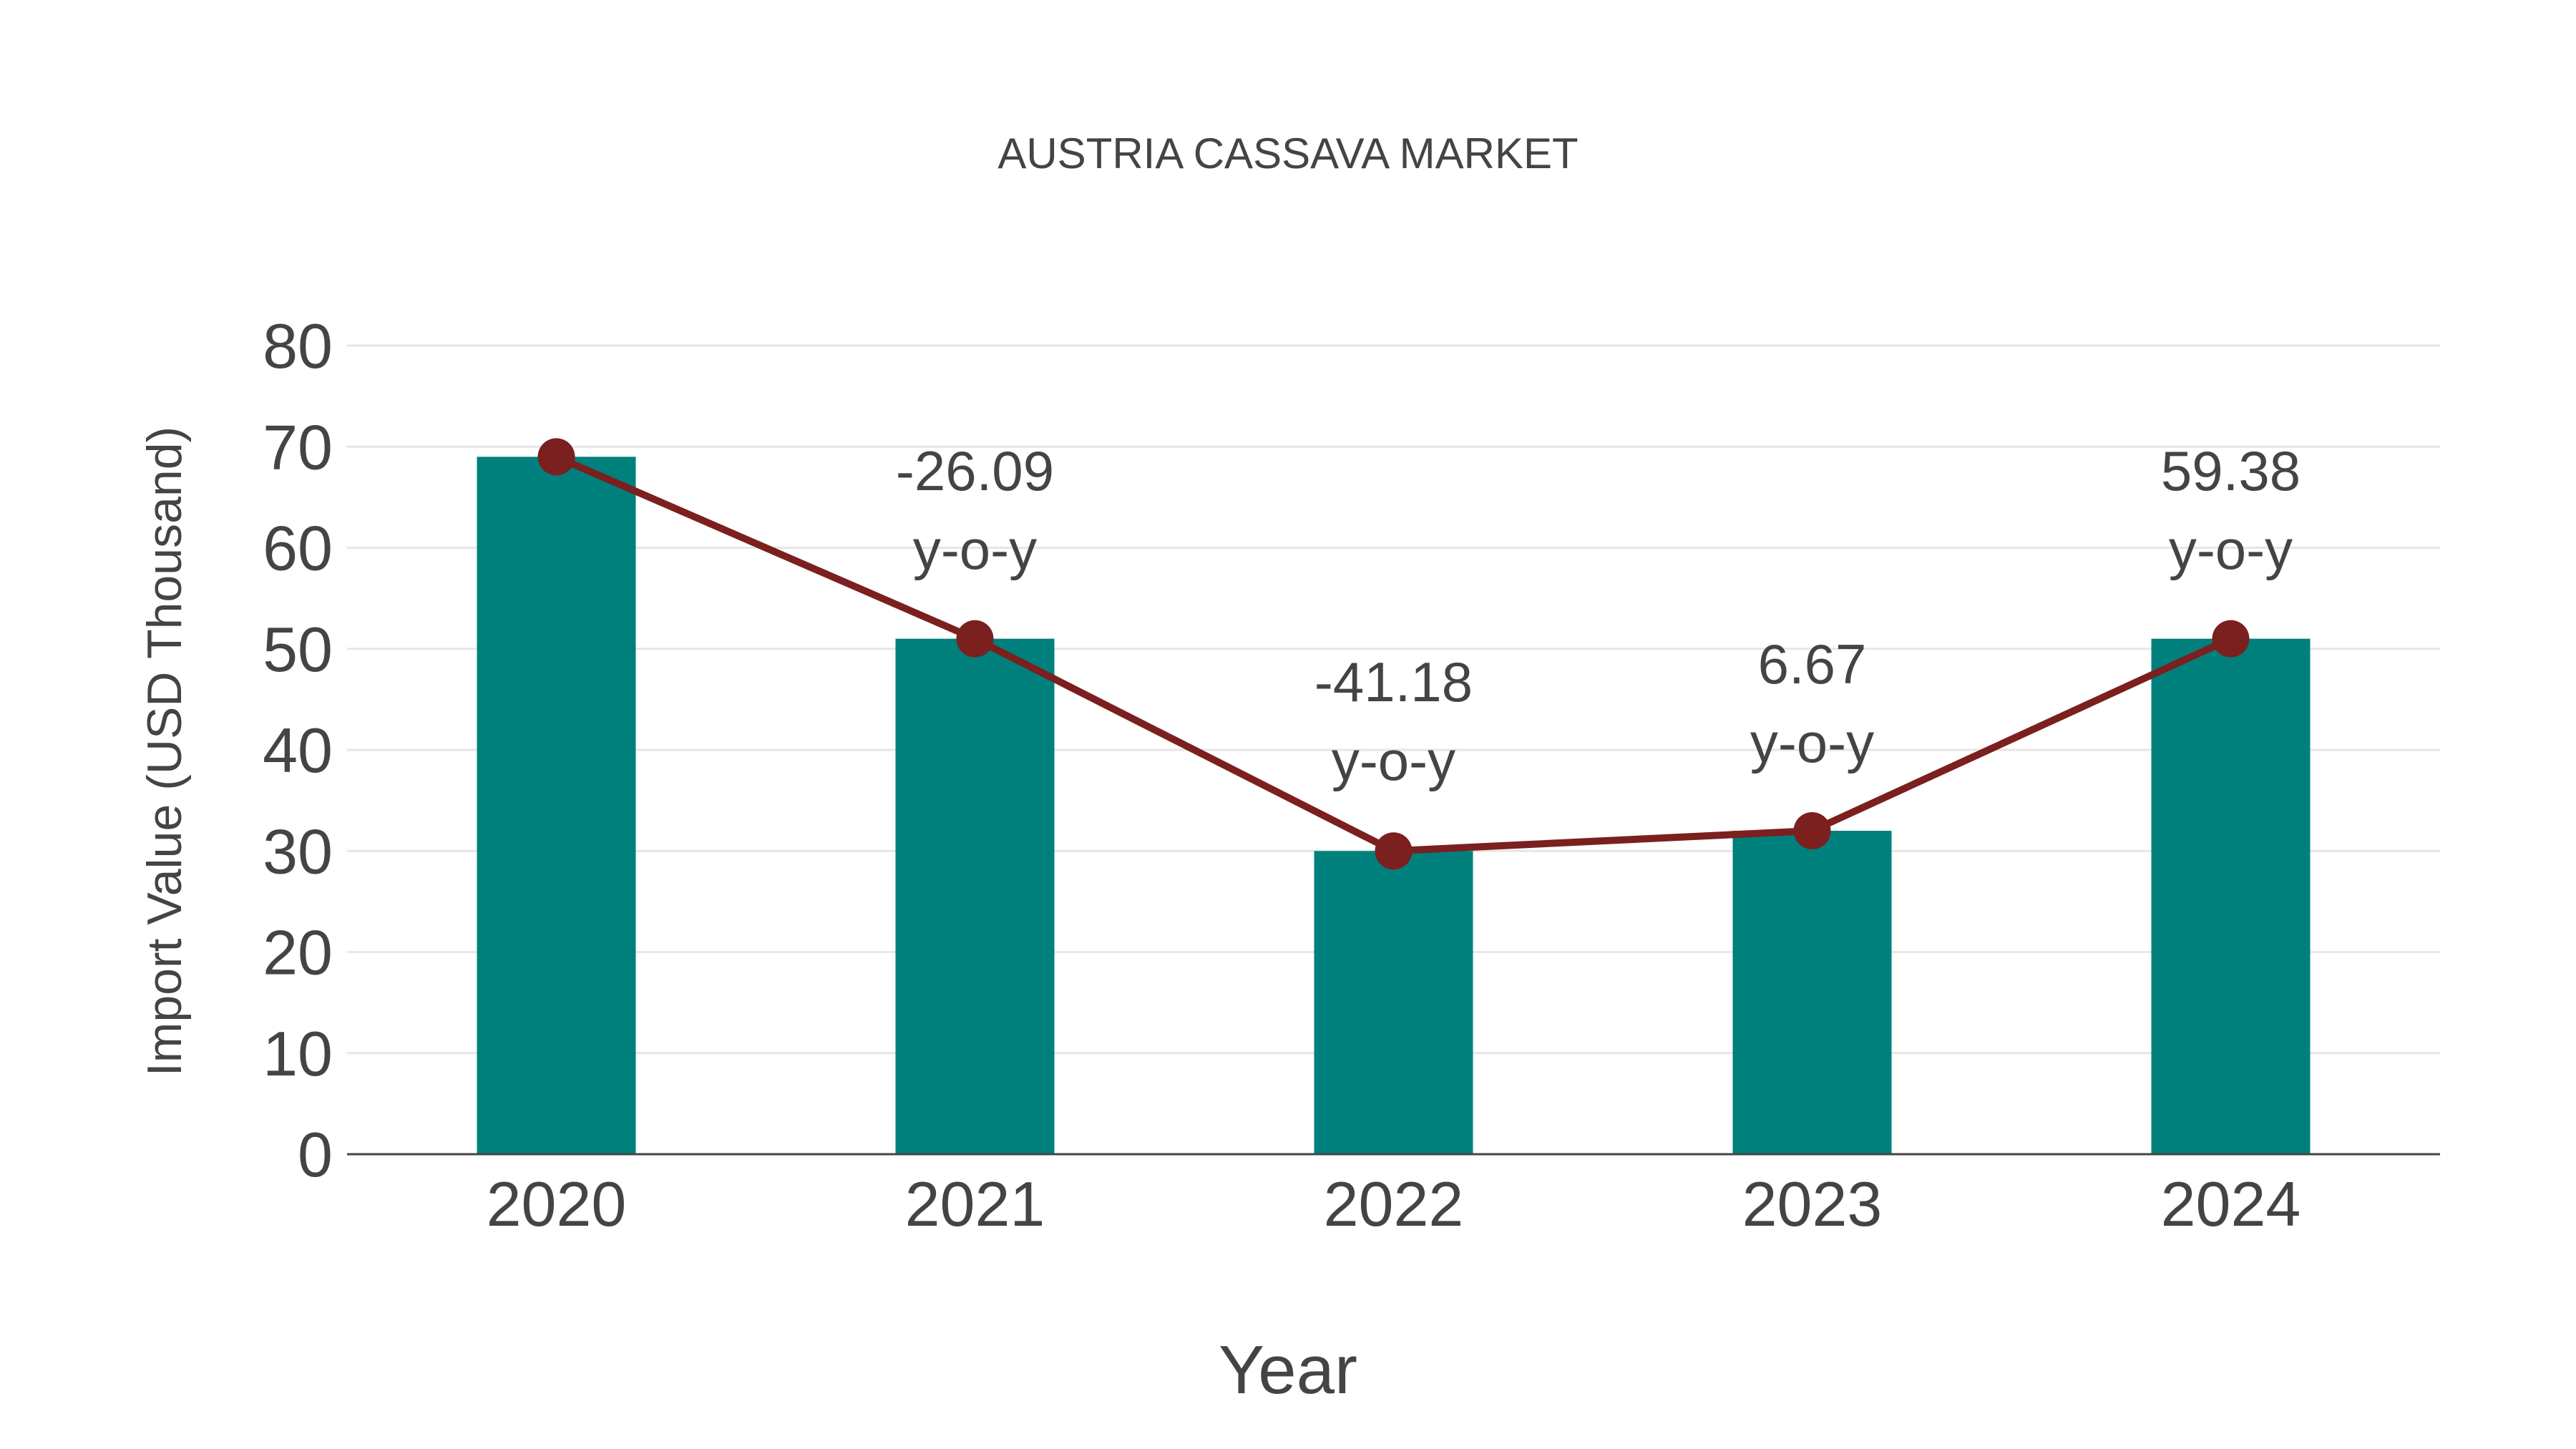  What do you see at coordinates (315, 1154) in the screenshot?
I see `y-tick-label: 0` at bounding box center [315, 1154].